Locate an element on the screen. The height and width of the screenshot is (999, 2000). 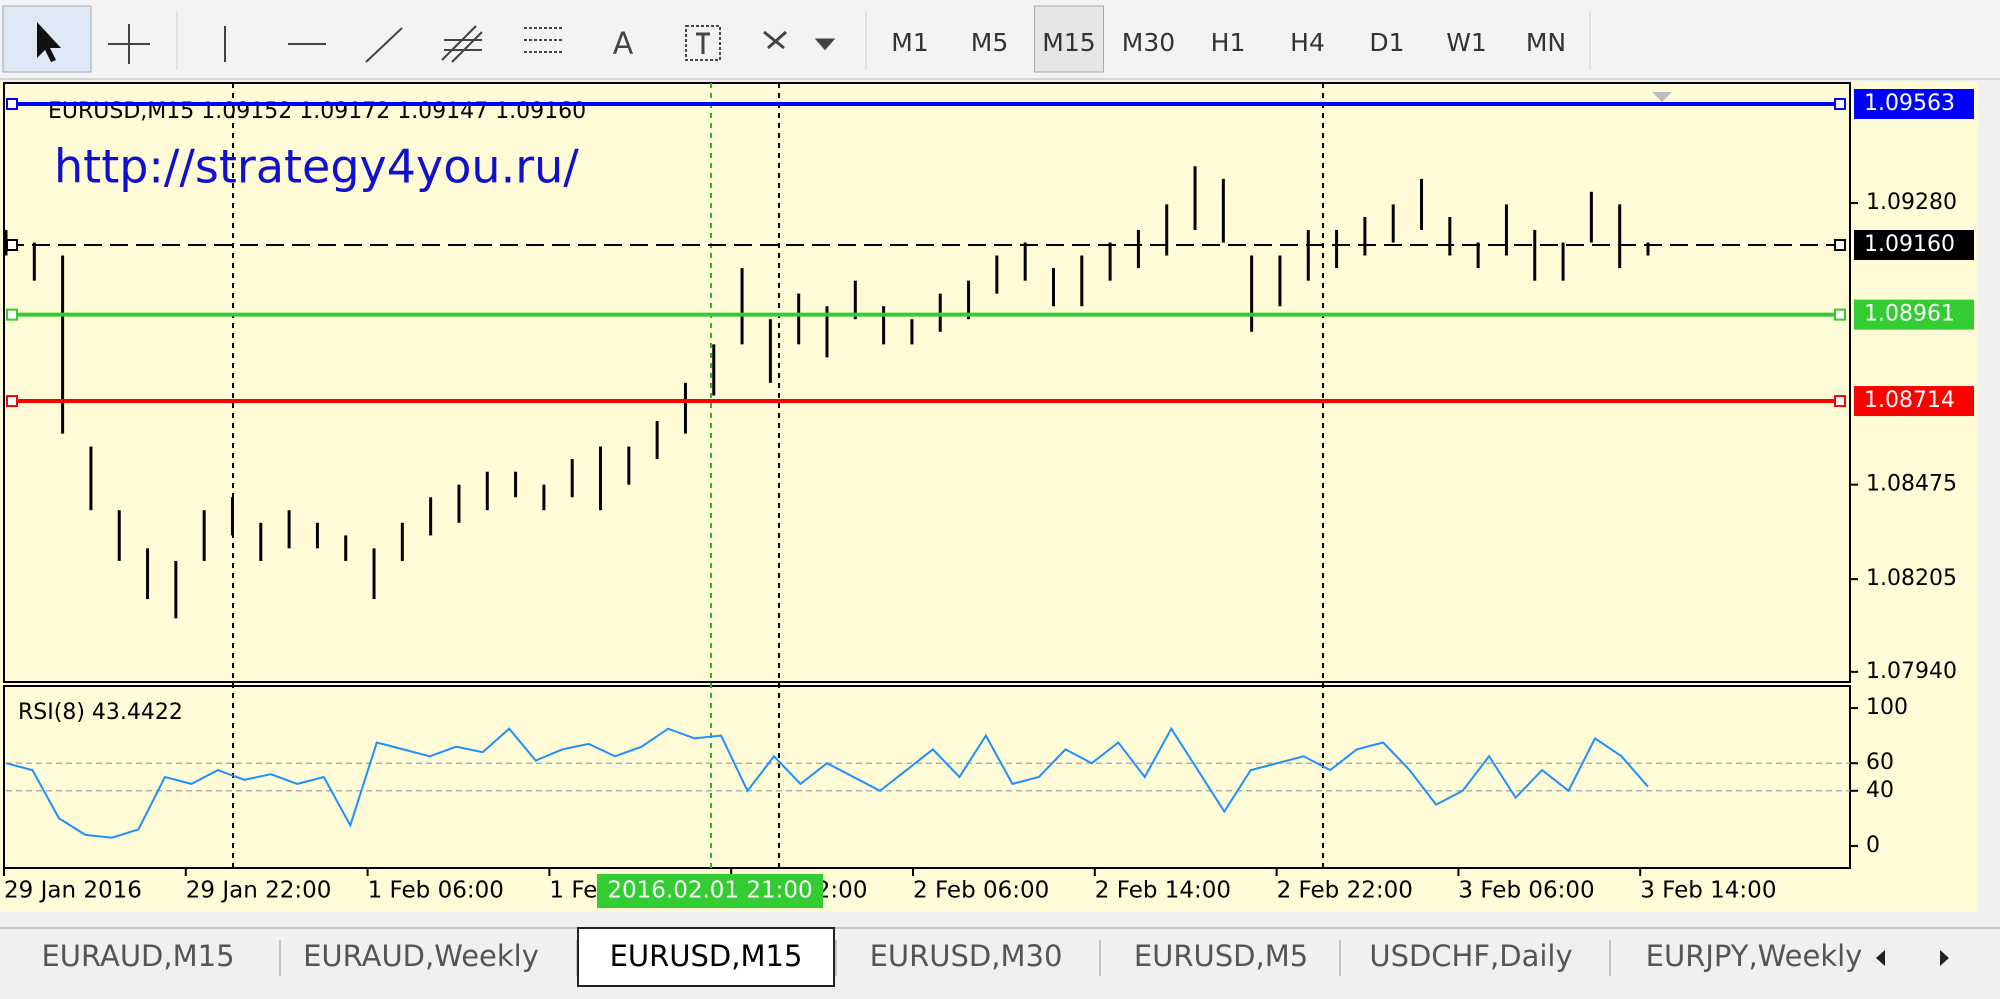
x-tick-label: 2 Feb 06:00 is located at coordinates (981, 891).